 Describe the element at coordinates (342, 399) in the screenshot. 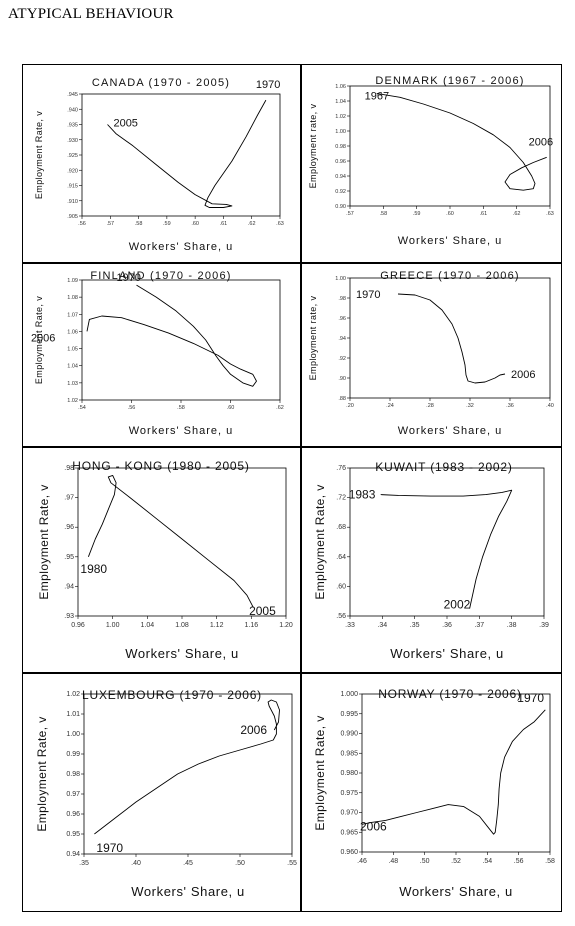

I see `y-tick-label: .88` at that location.